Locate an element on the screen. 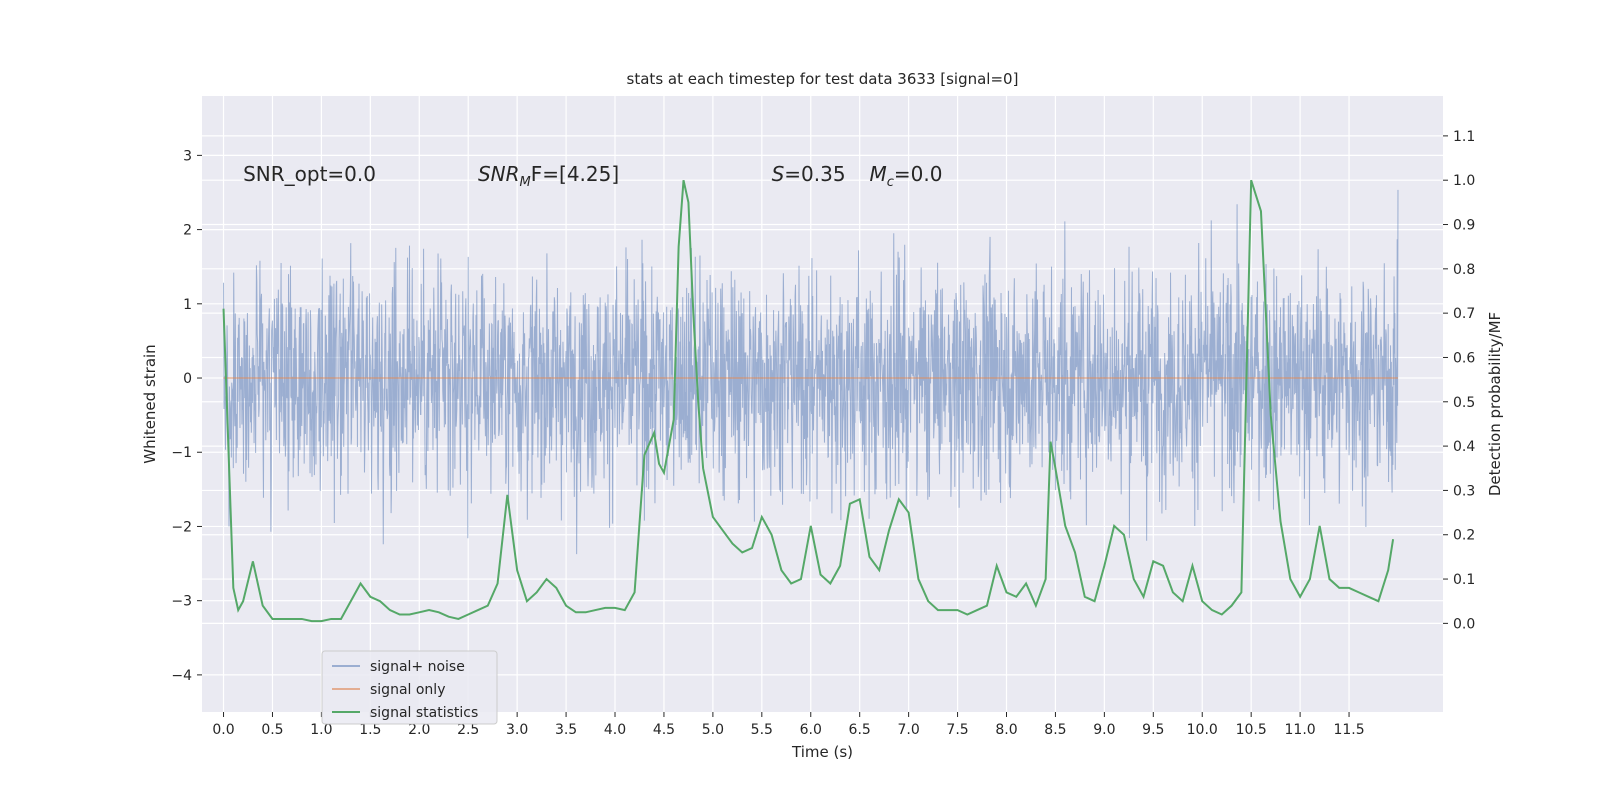  annotation-0: SNR_opt=0.0 is located at coordinates (309, 174).